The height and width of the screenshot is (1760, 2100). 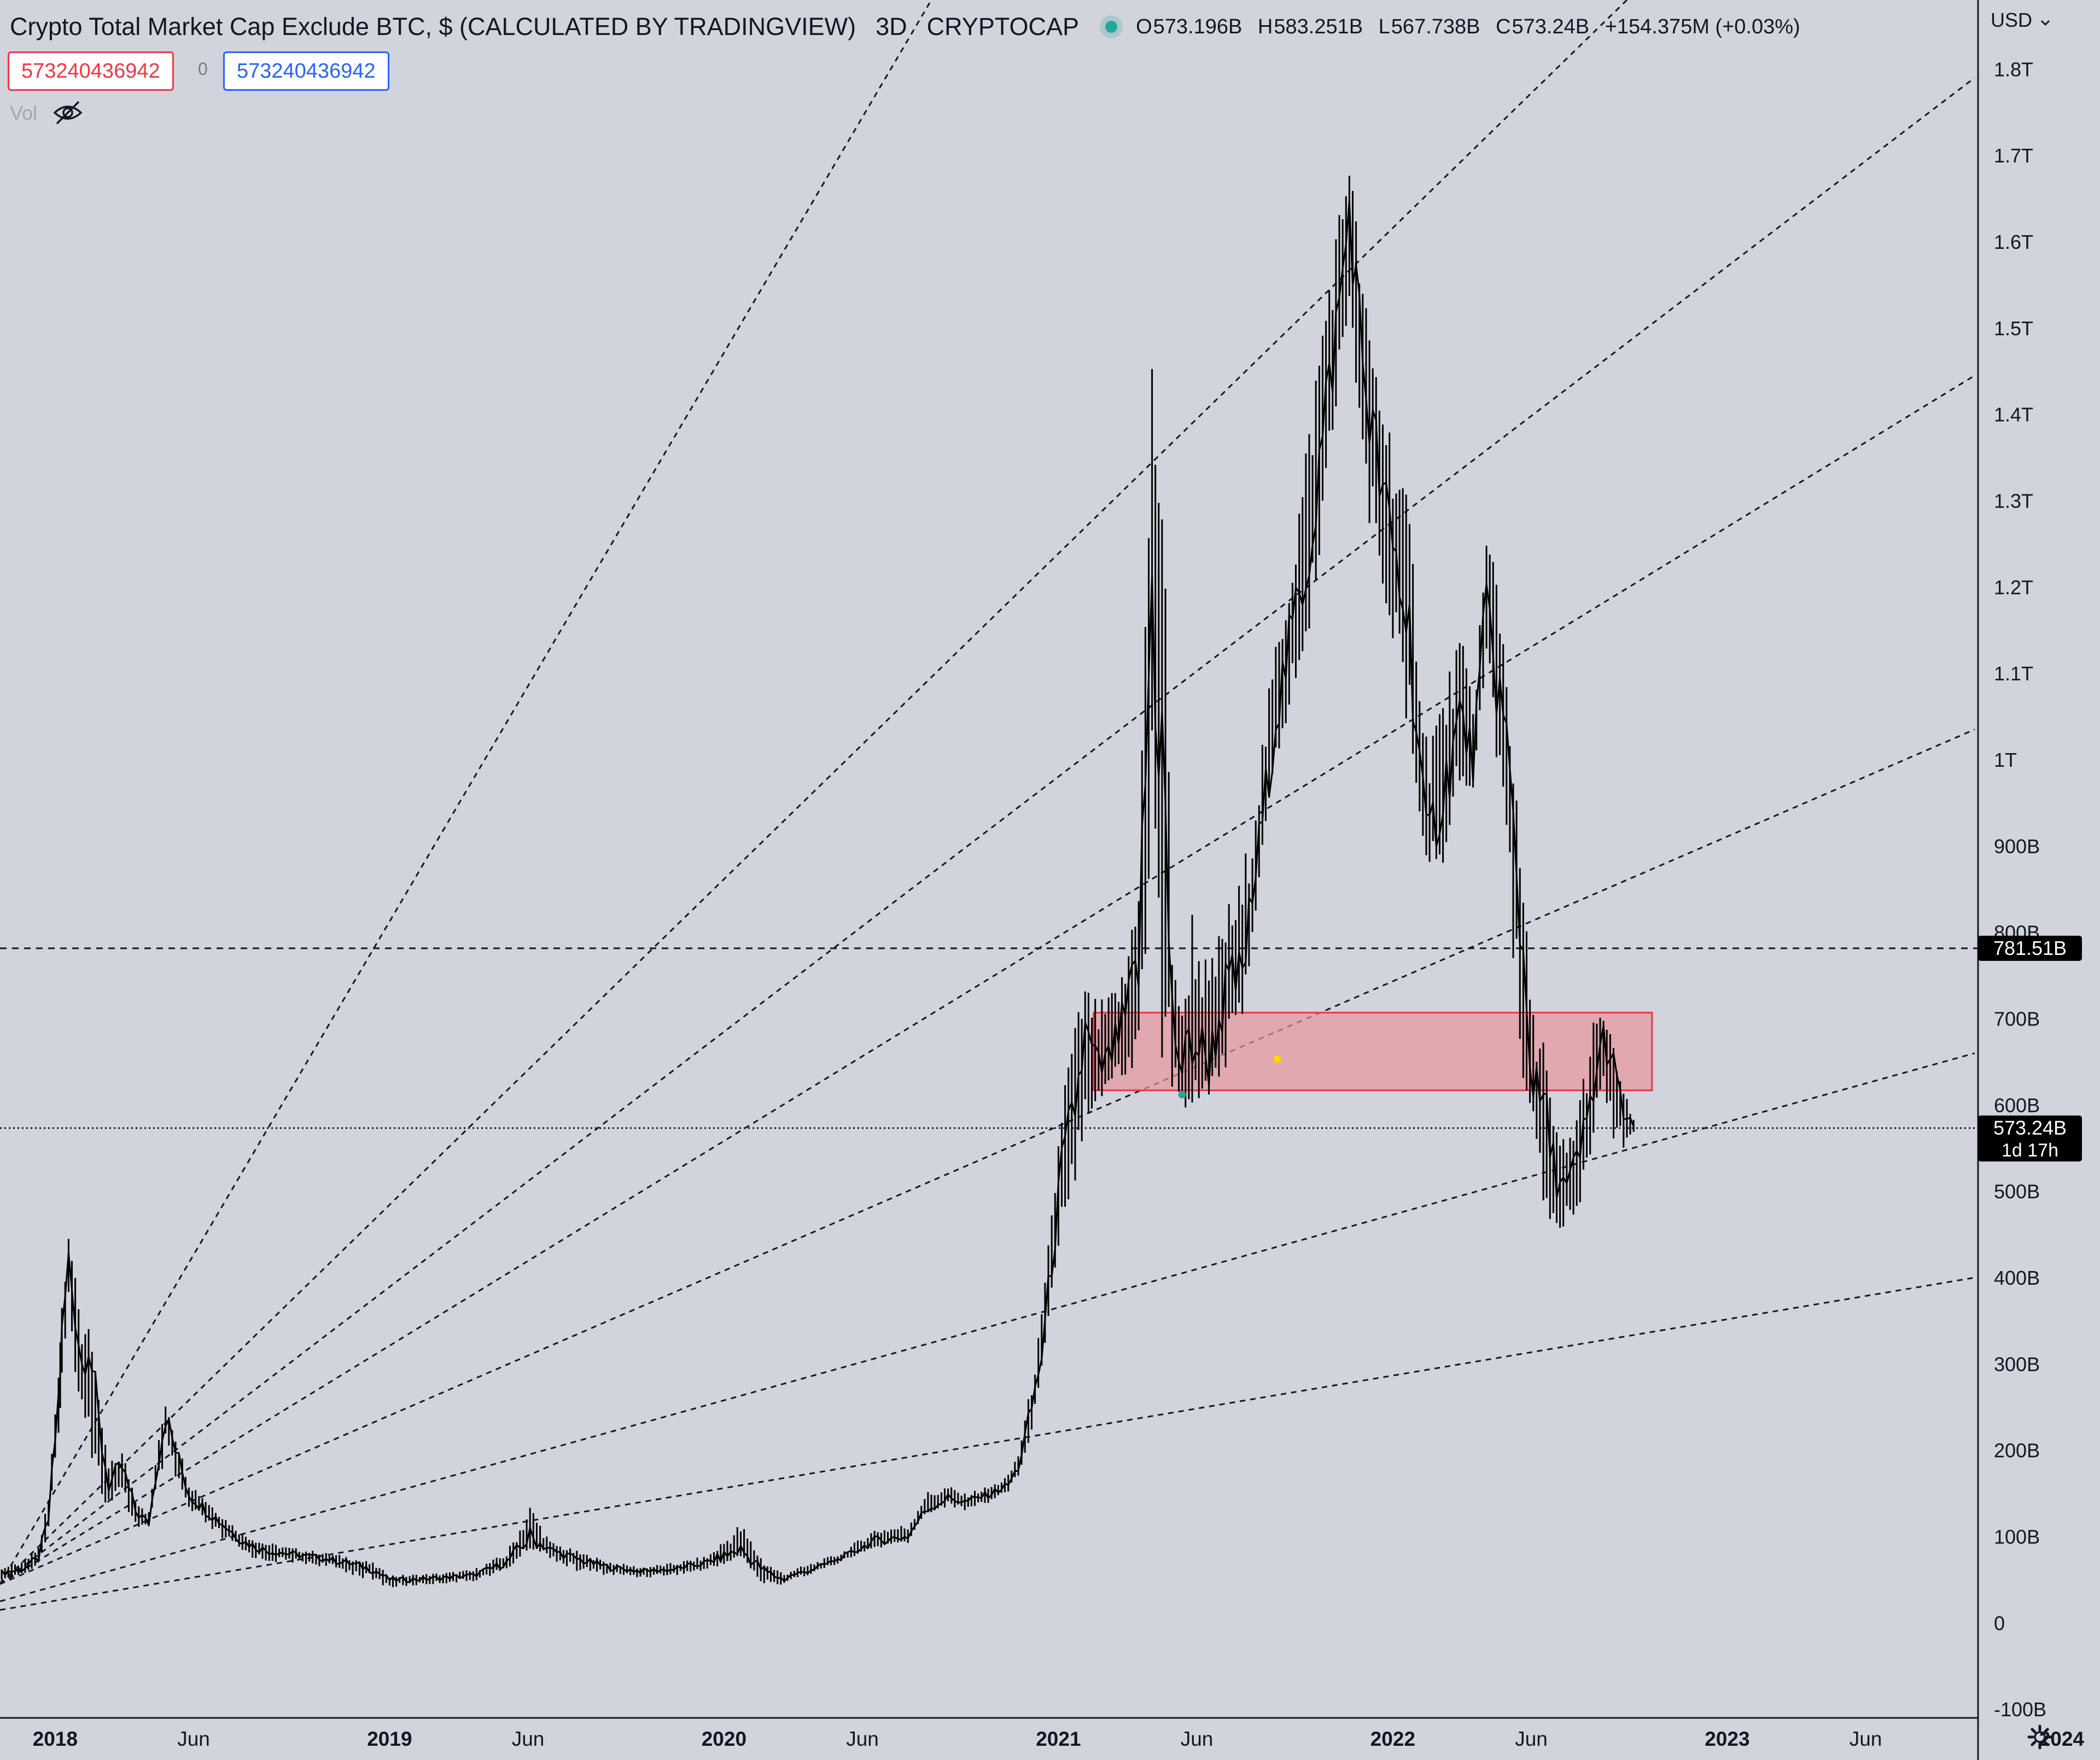 I want to click on close-value: 573.24B, so click(x=1551, y=26).